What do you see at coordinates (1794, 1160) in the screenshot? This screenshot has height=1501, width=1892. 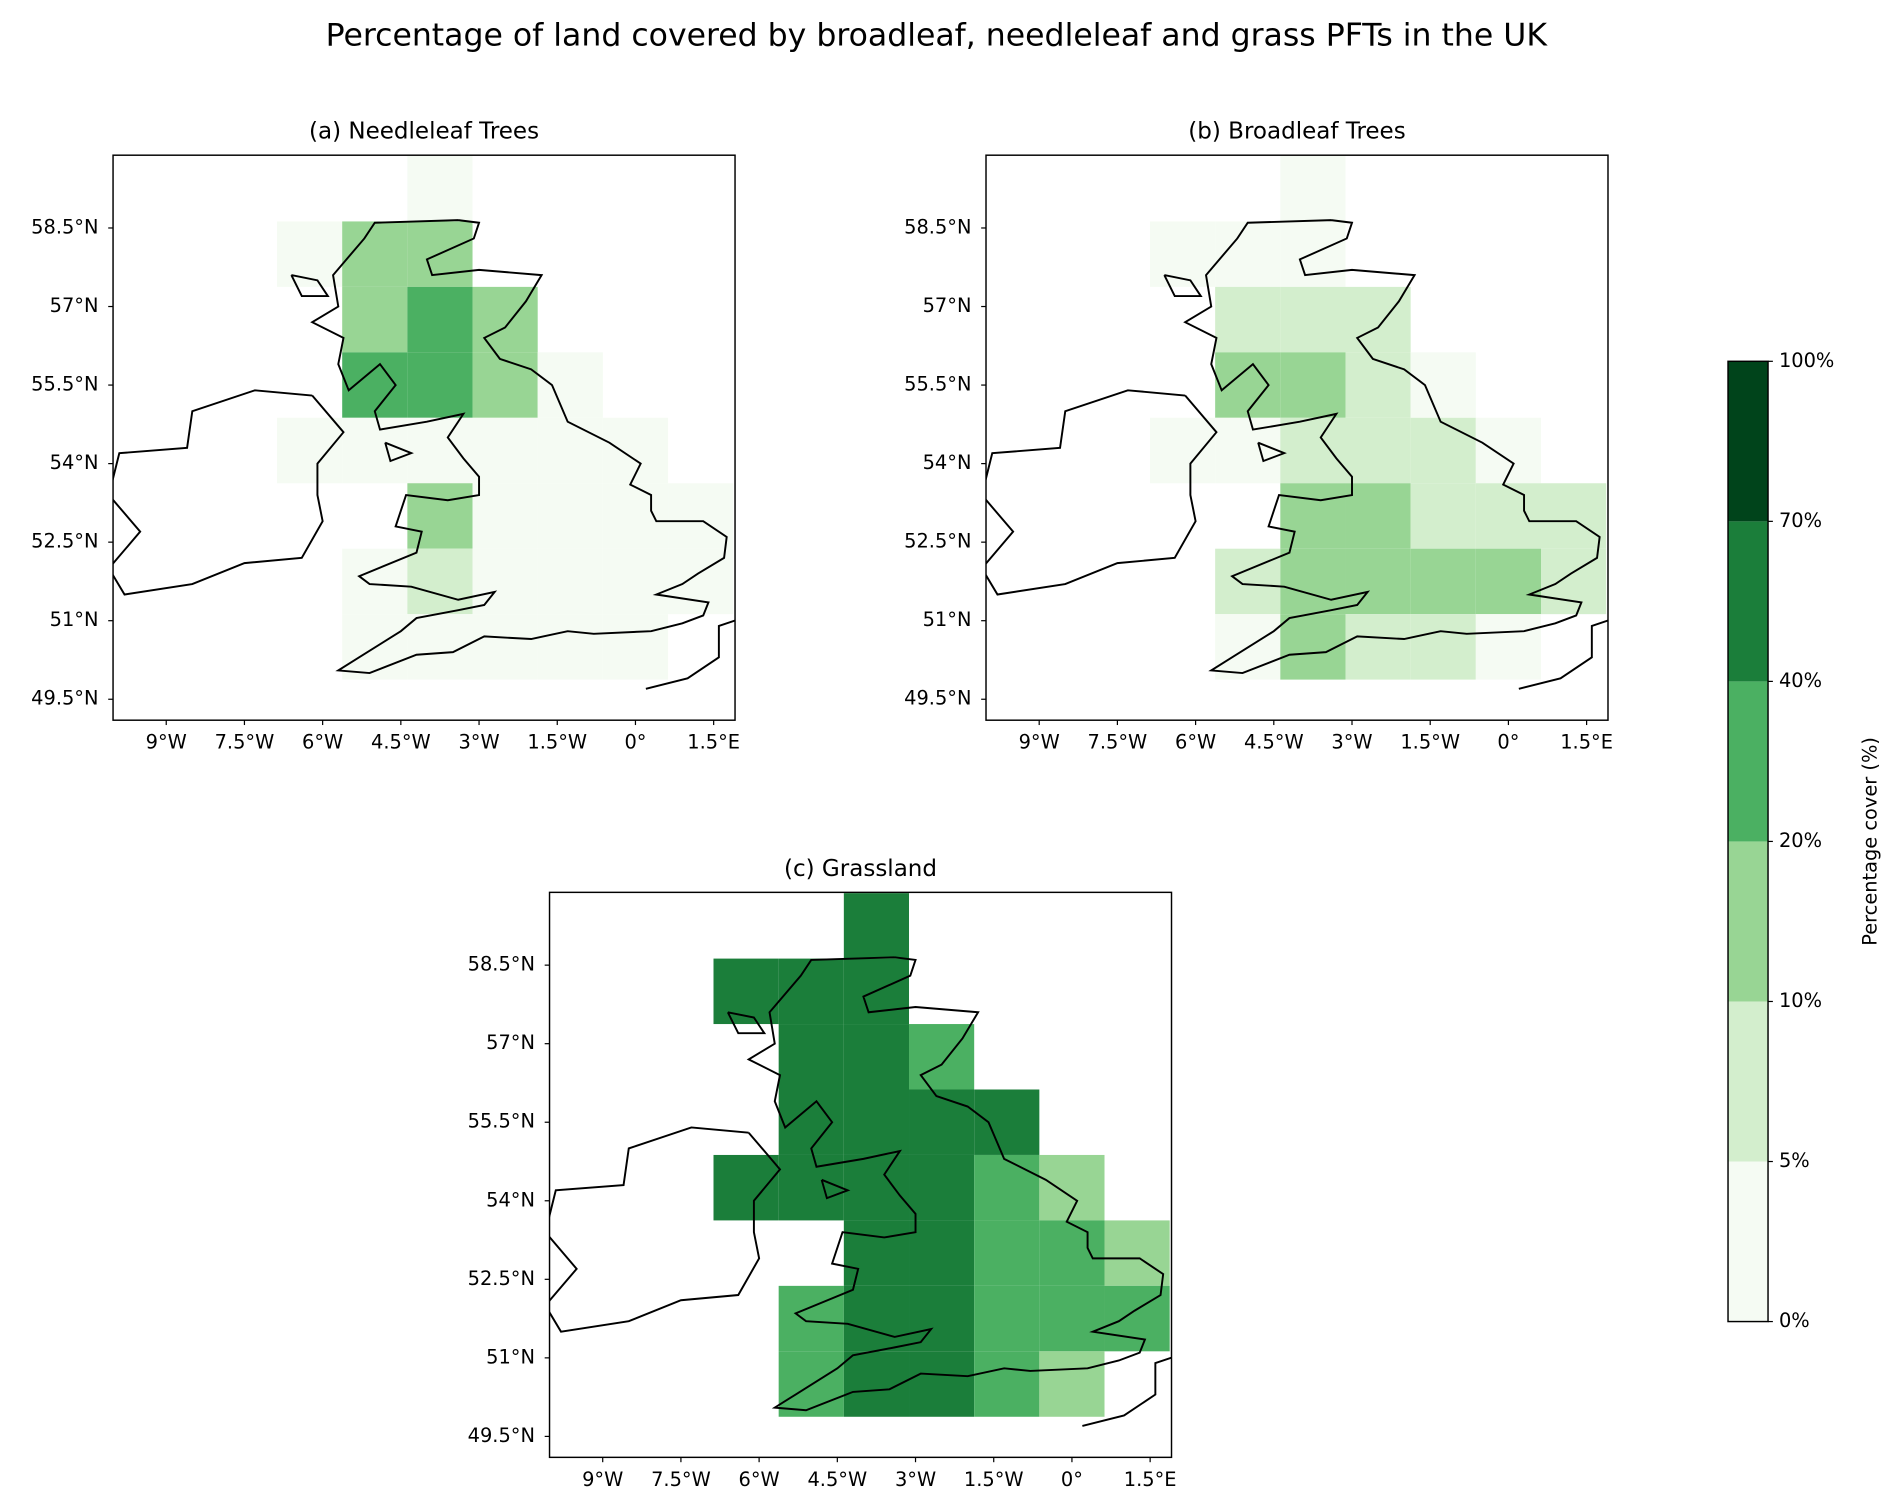 I see `colorbar-tick-label: 5%` at bounding box center [1794, 1160].